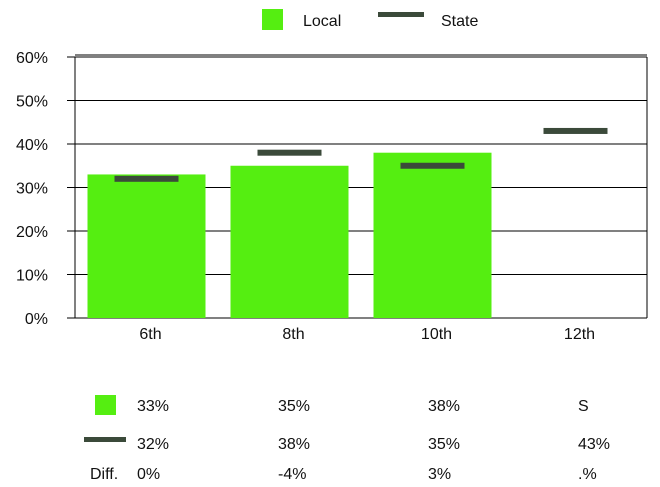  I want to click on x-tick-label: 10th, so click(436, 334).